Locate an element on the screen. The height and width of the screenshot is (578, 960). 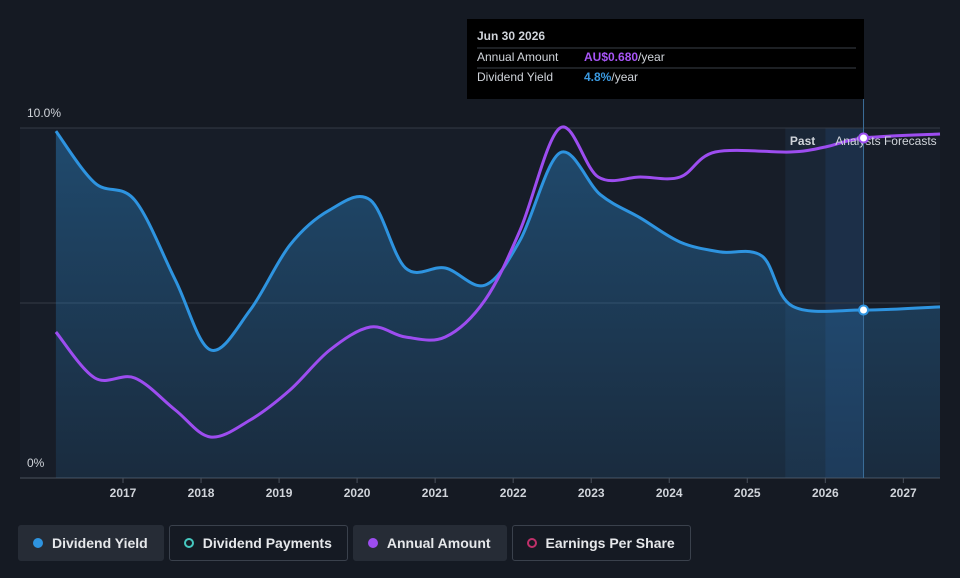
tooltip-label: Dividend Yield is located at coordinates (515, 77).